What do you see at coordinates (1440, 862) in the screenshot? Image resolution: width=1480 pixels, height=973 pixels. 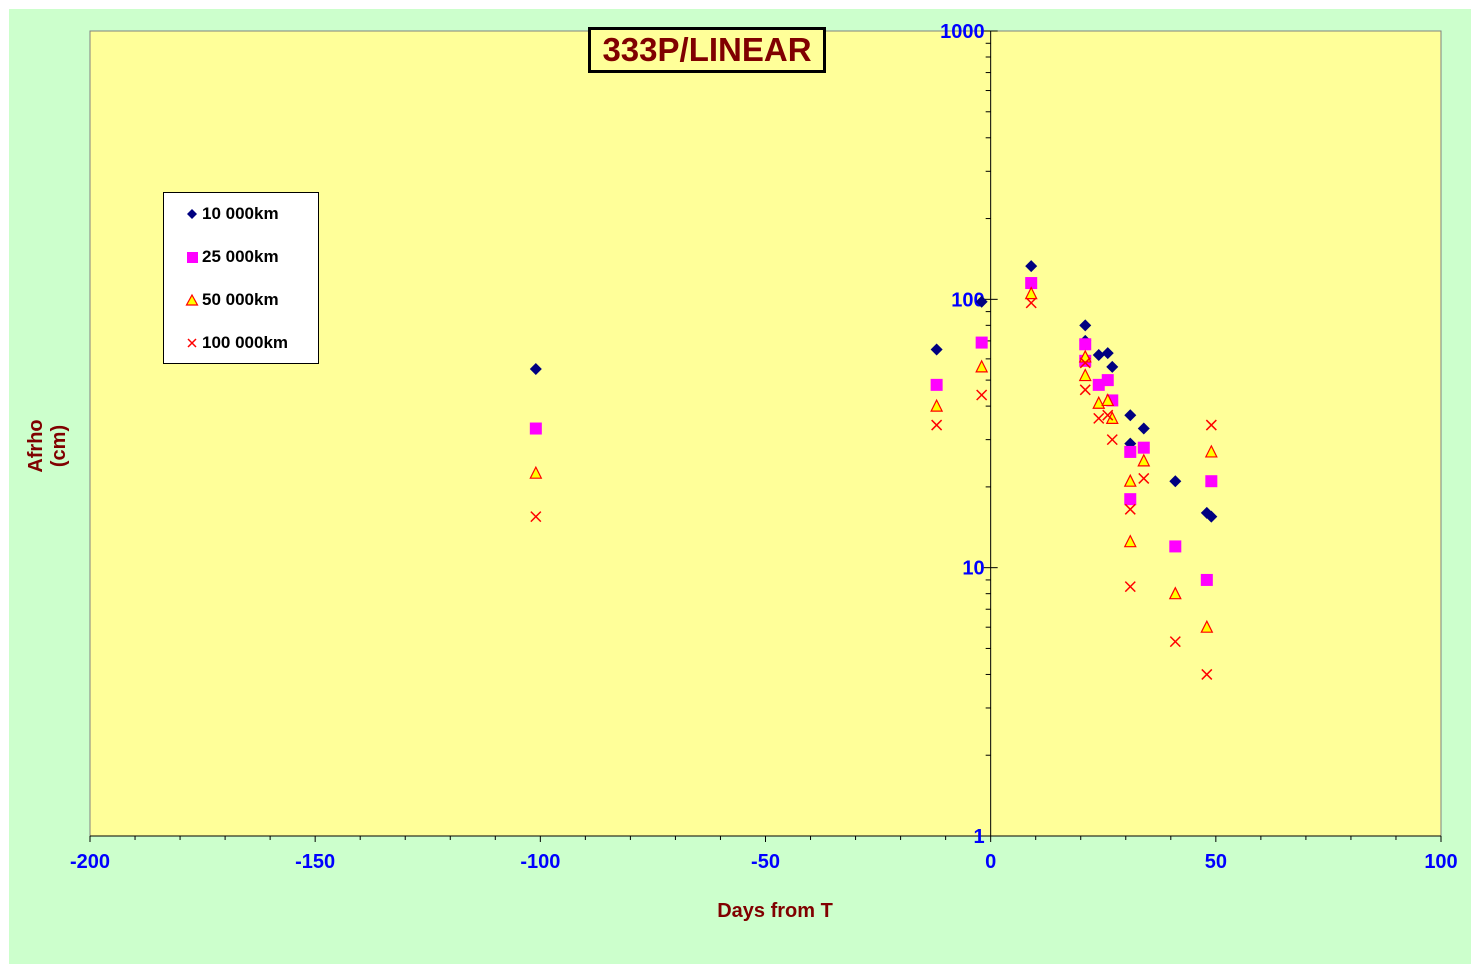 I see `x-tick-label: 100` at bounding box center [1440, 862].